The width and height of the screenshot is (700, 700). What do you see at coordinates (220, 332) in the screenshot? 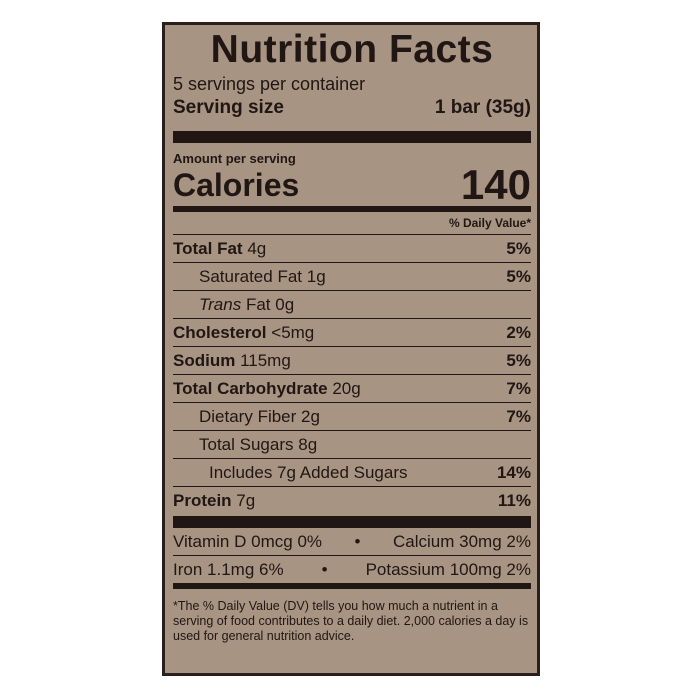
I see `nutrient-name: Cholesterol` at bounding box center [220, 332].